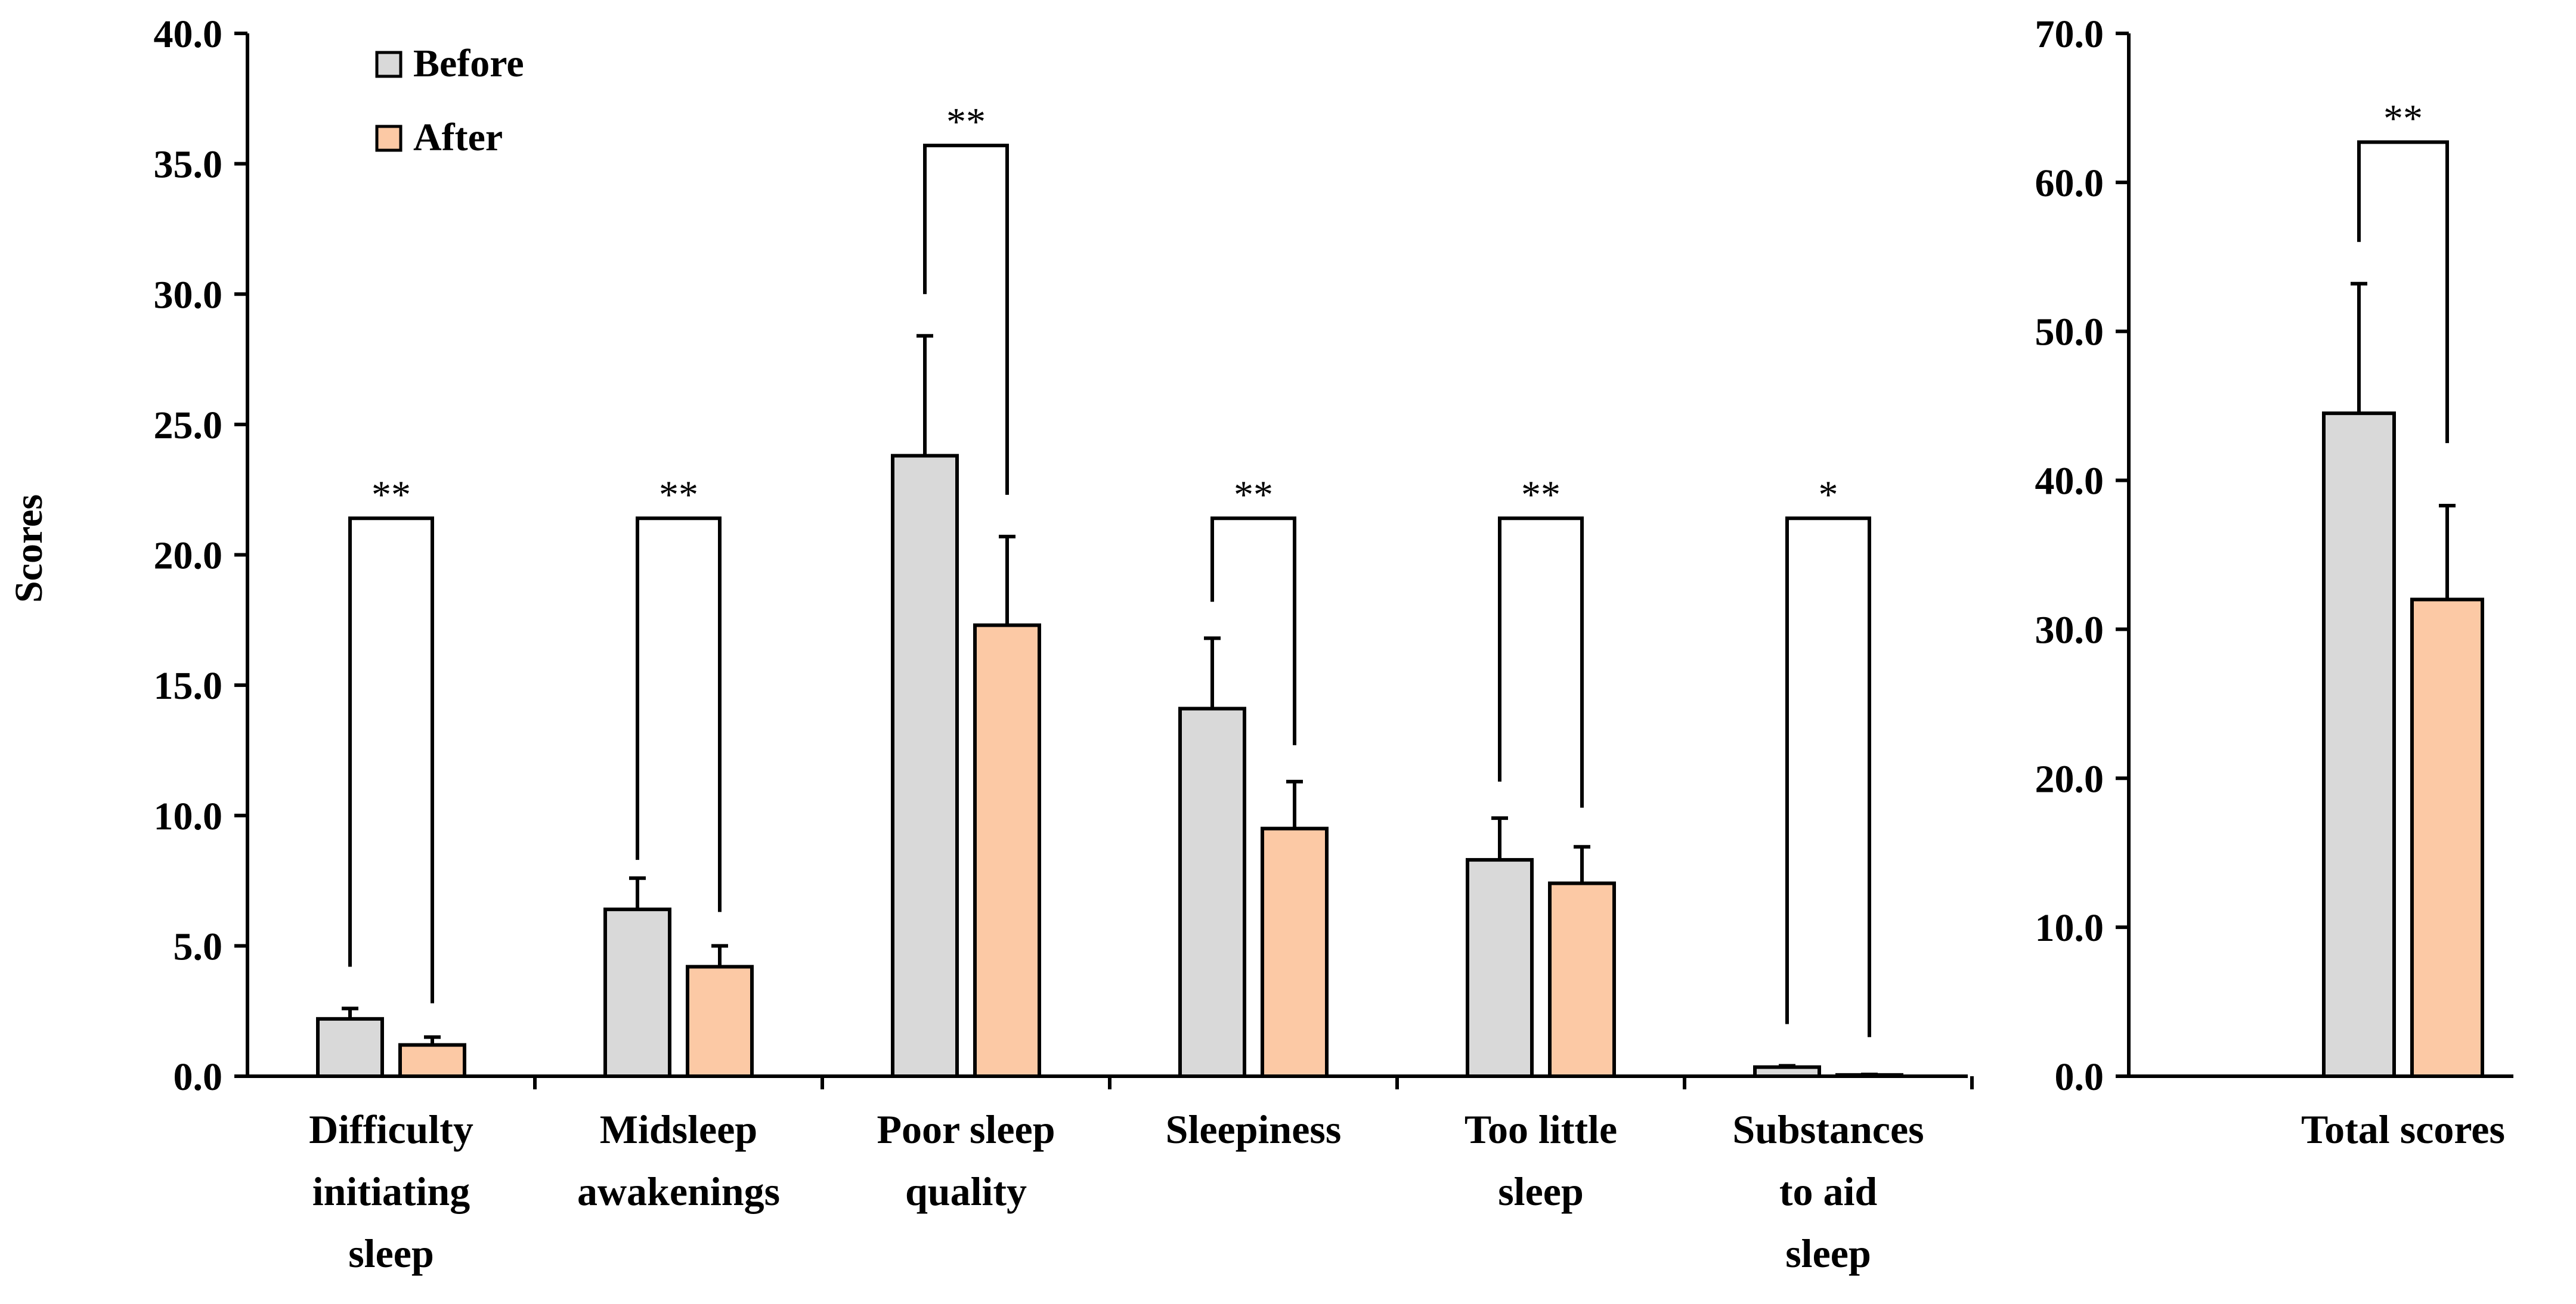  I want to click on legend-swatch-after, so click(388, 138).